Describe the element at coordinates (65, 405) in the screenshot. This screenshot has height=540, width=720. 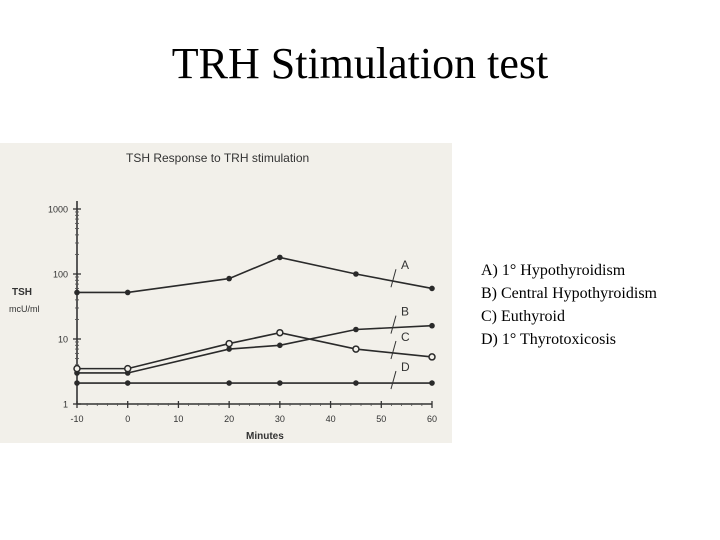
I see `y-tick-label: 1` at that location.